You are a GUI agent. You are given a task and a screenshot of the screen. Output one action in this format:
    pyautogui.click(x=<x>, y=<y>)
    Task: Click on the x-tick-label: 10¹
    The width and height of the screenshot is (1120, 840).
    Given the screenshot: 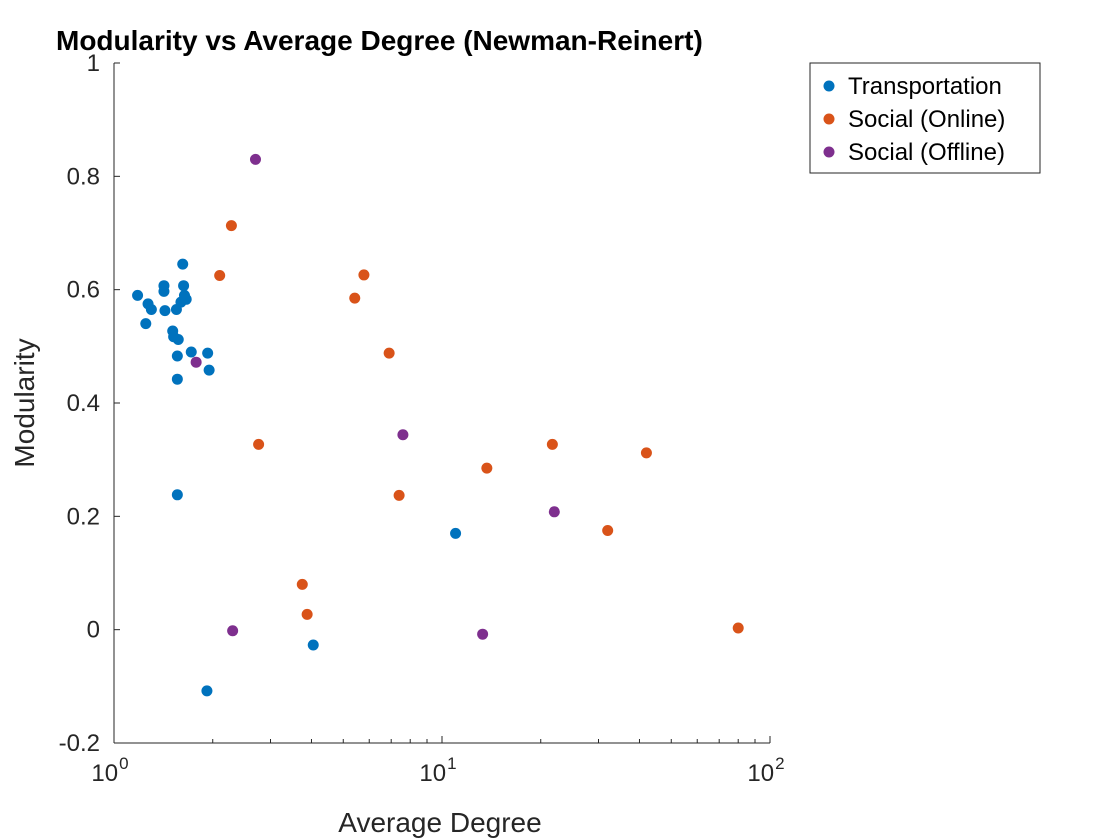 What is the action you would take?
    pyautogui.click(x=437, y=770)
    